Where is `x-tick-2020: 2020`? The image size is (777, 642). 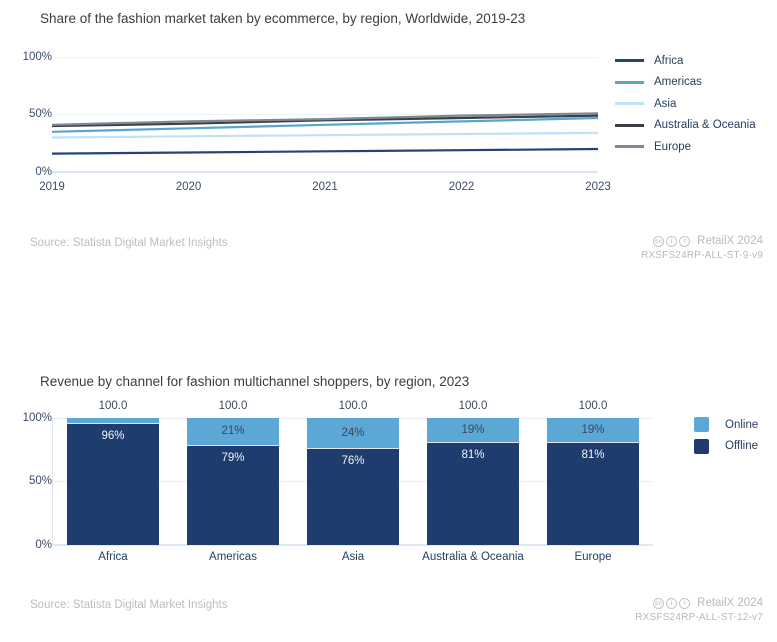 x-tick-2020: 2020 is located at coordinates (188, 187).